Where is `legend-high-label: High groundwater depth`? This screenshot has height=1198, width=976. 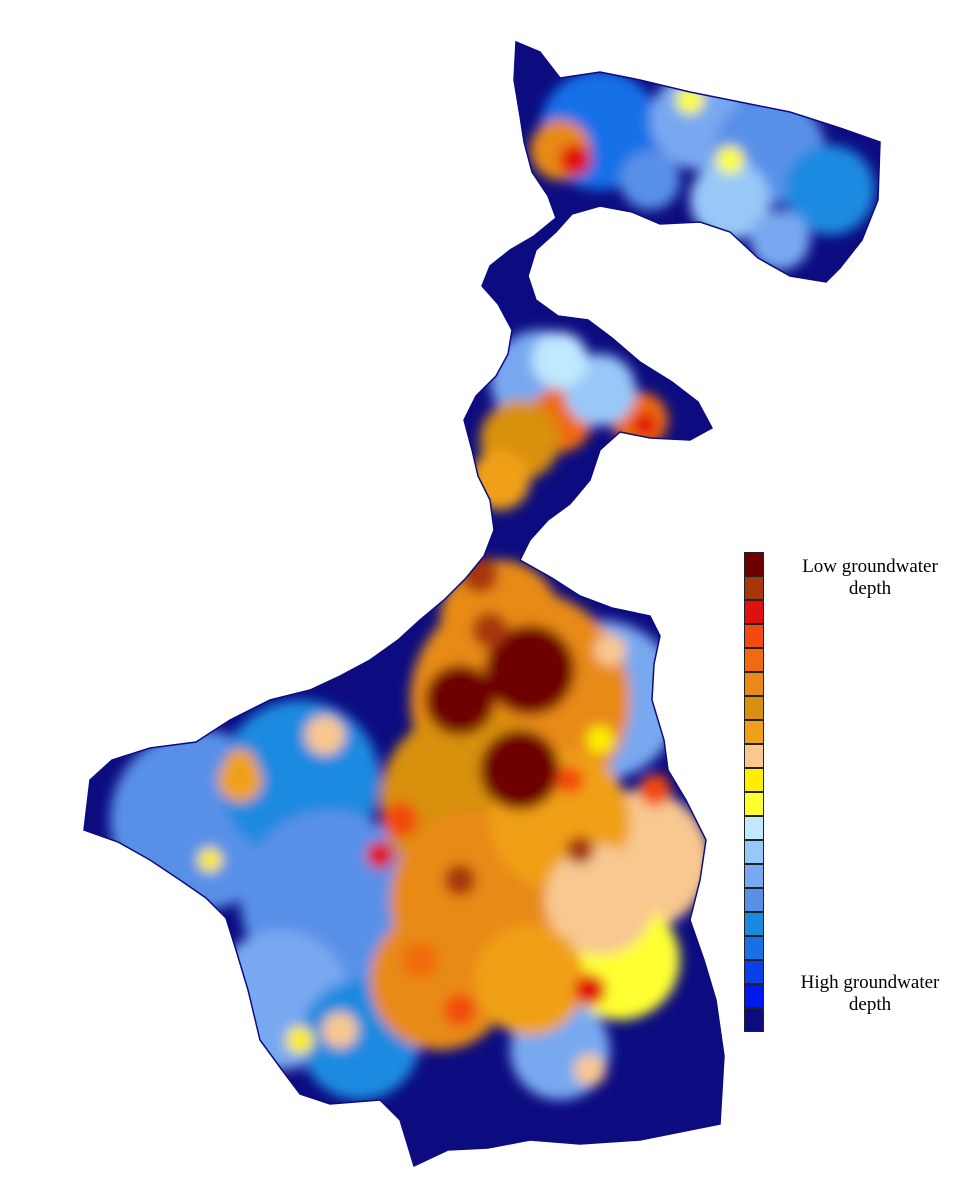
legend-high-label: High groundwater depth is located at coordinates (870, 994).